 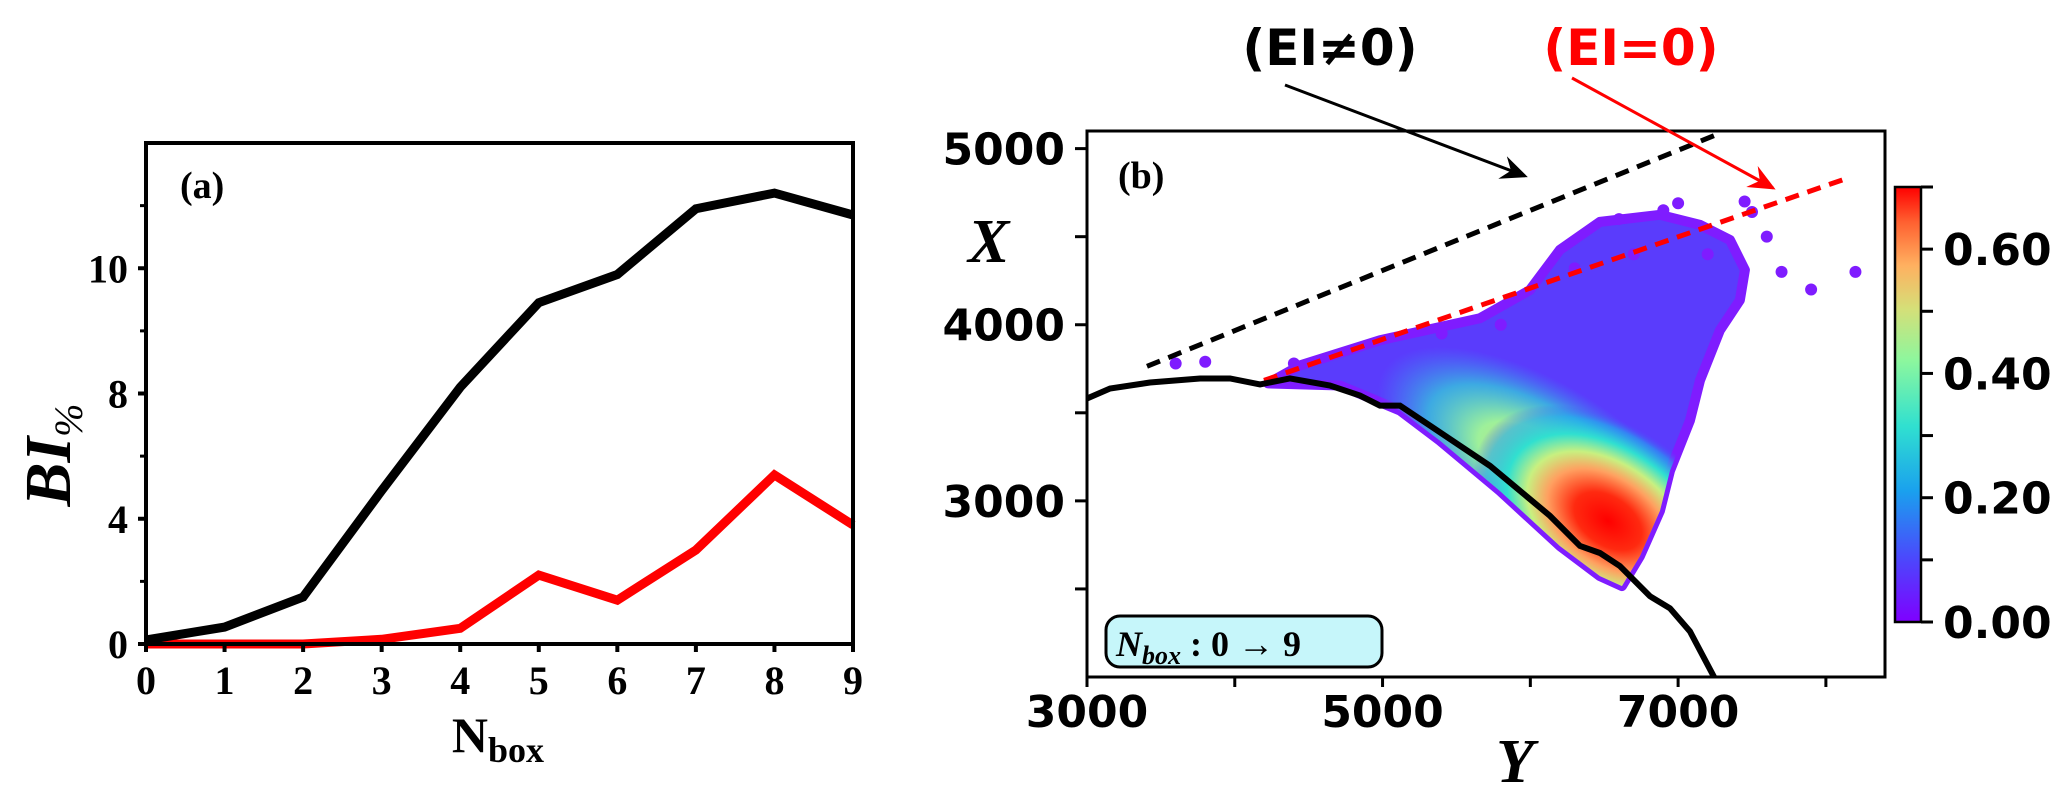 I want to click on colorbar: 0.00 0.20 0.40 0.60, so click(x=1972, y=417).